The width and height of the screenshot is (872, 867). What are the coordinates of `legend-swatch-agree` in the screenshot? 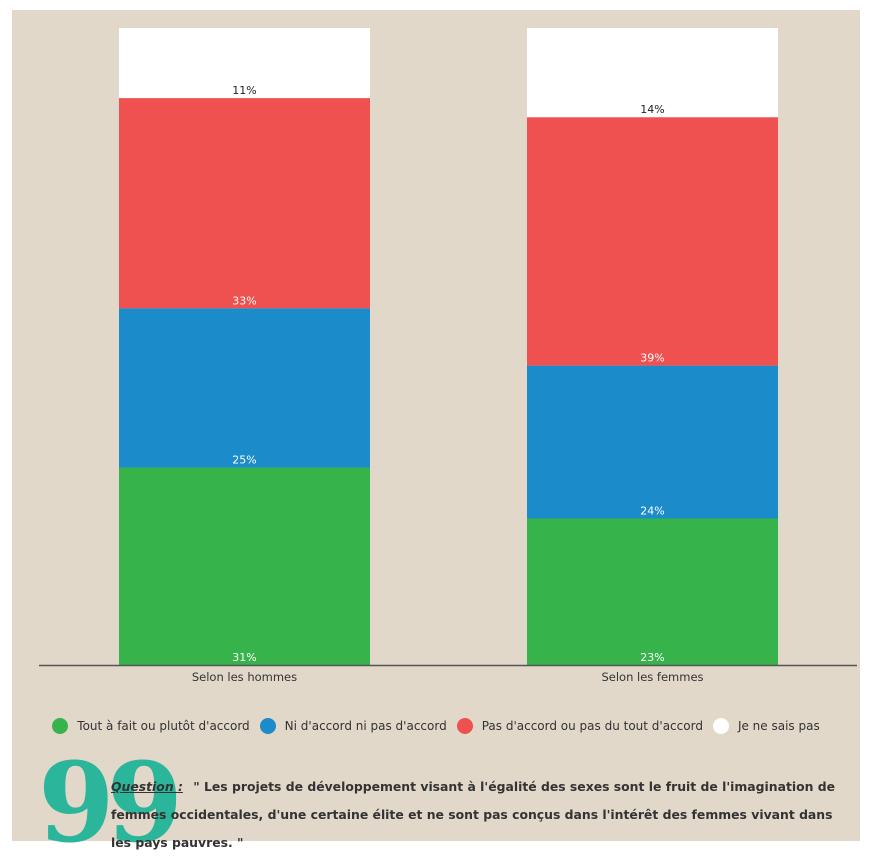 It's located at (60, 726).